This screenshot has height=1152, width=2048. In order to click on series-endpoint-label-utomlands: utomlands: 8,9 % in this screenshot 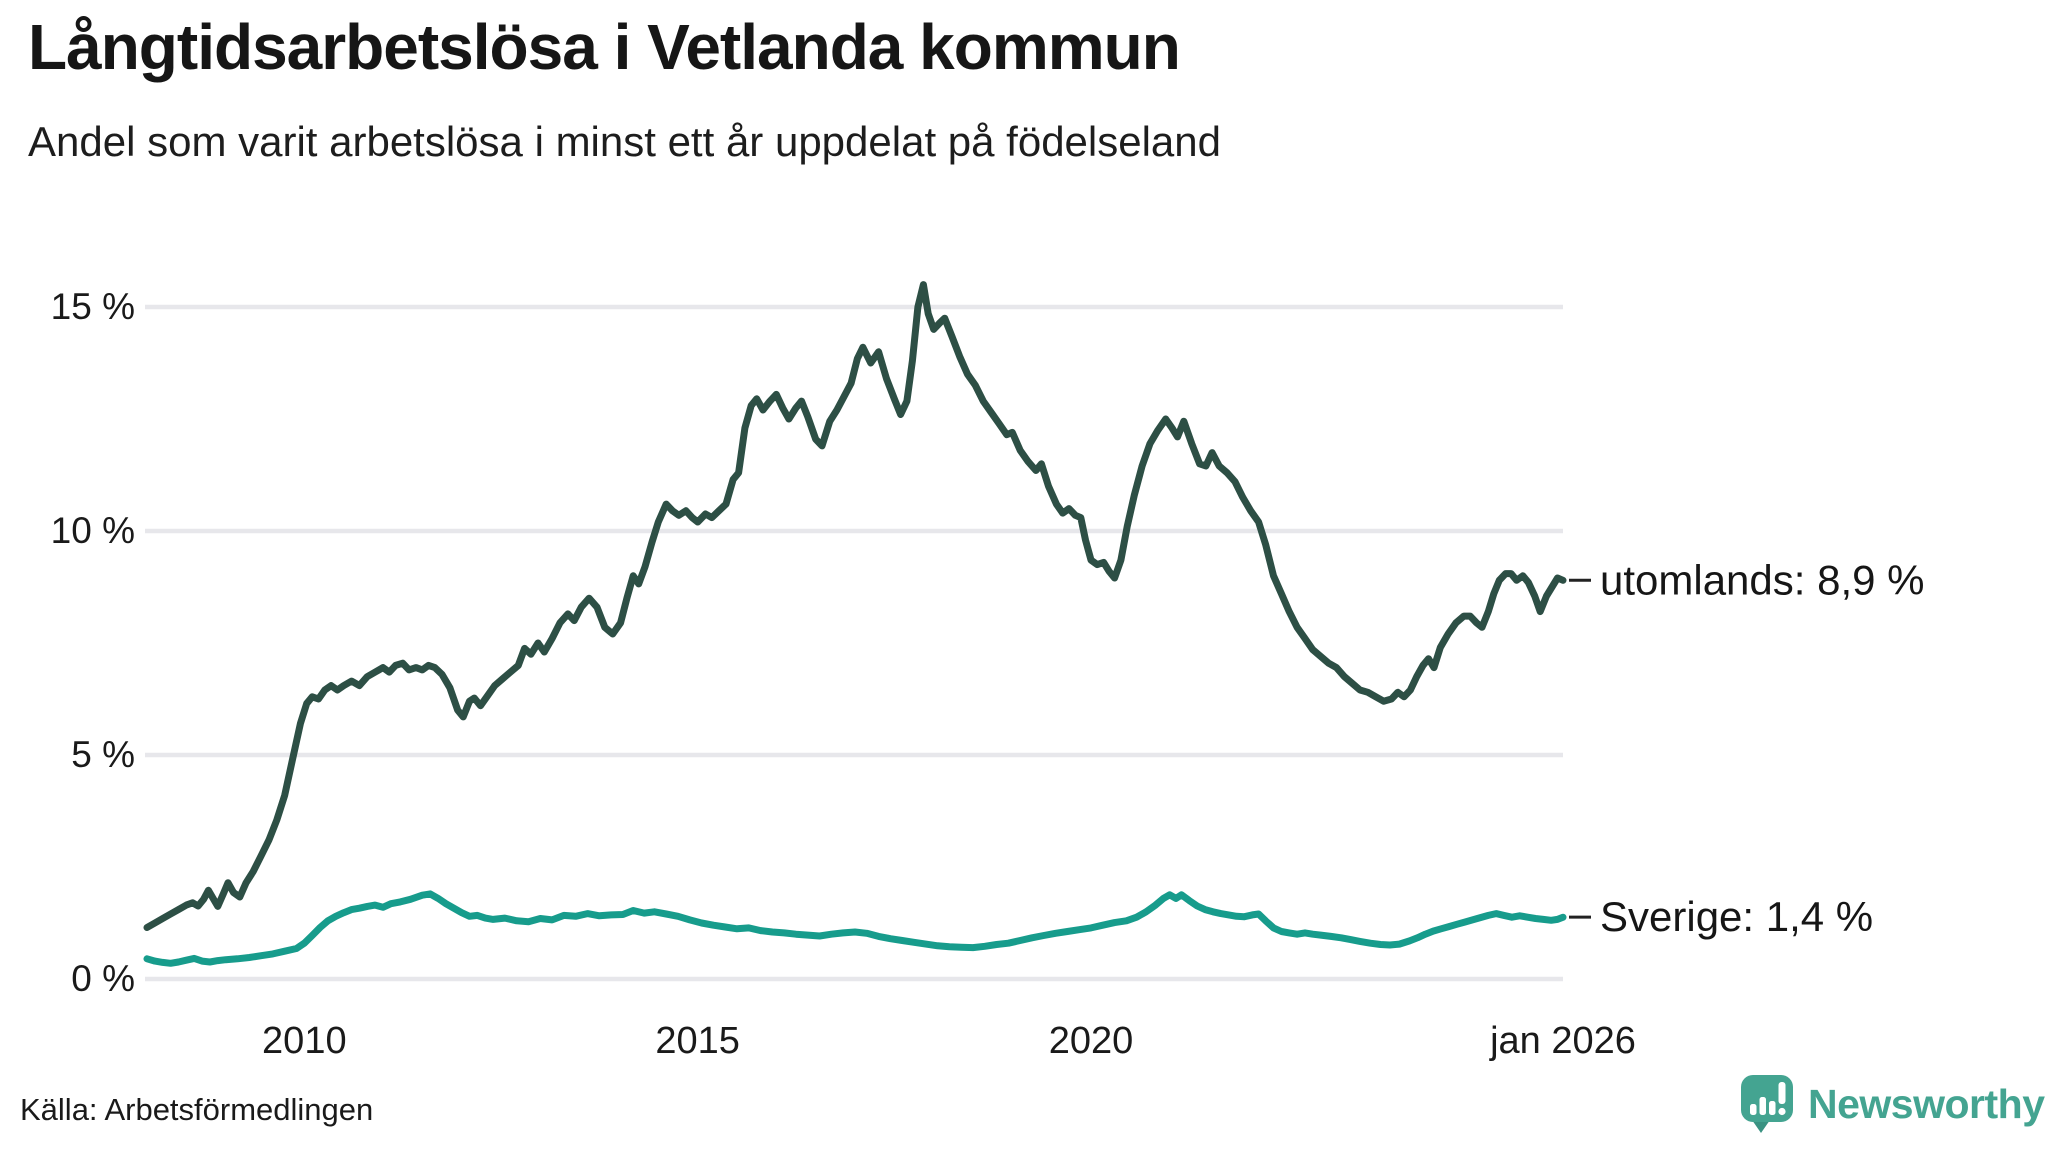, I will do `click(1762, 579)`.